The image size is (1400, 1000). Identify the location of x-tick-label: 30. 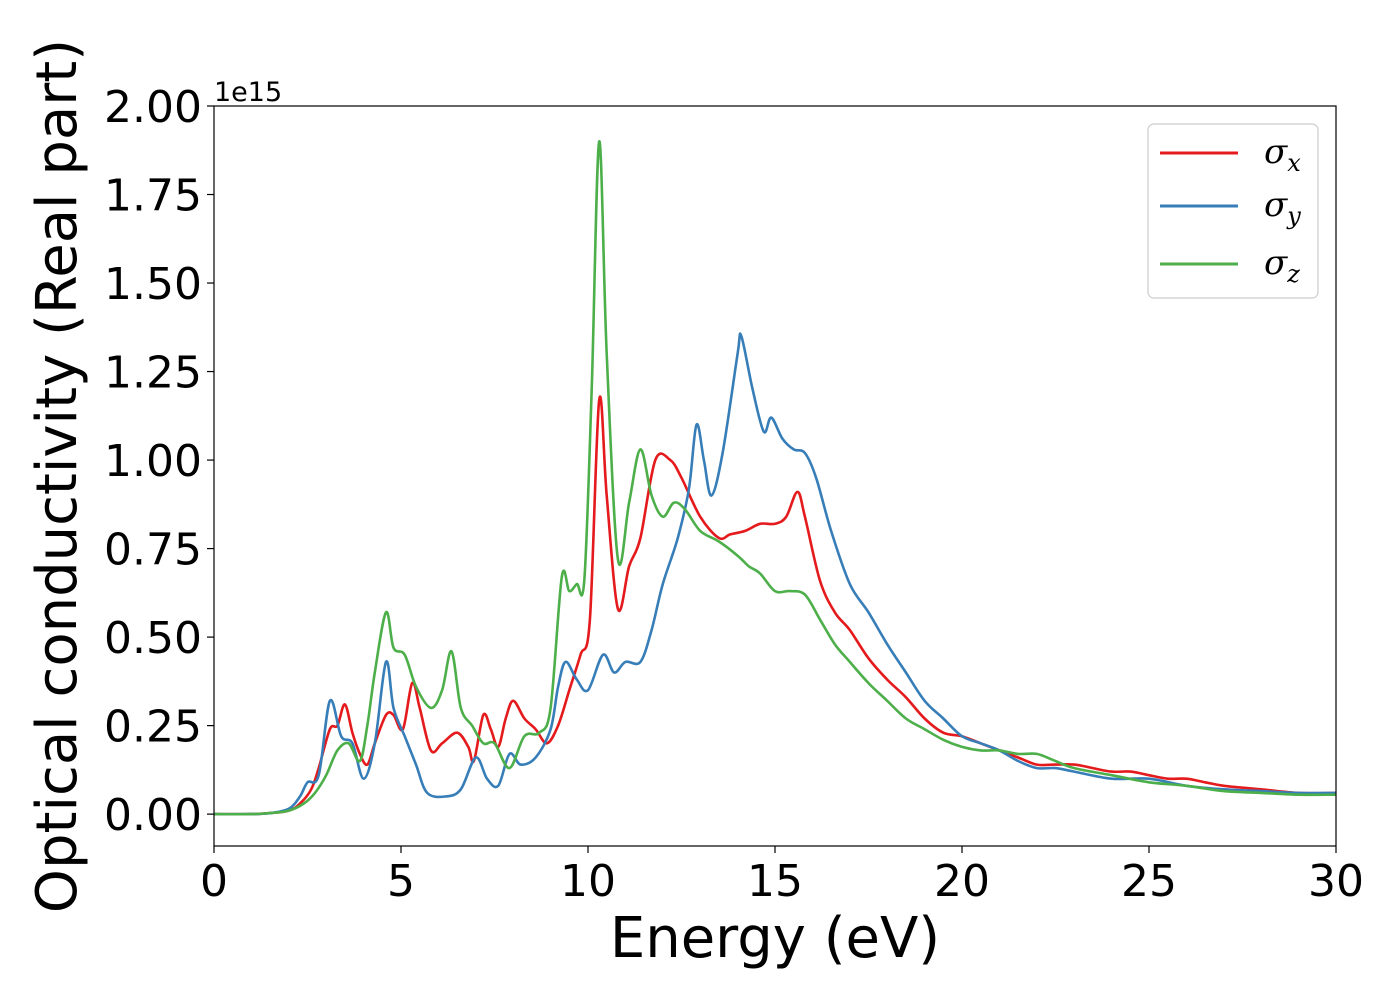
(1336, 881).